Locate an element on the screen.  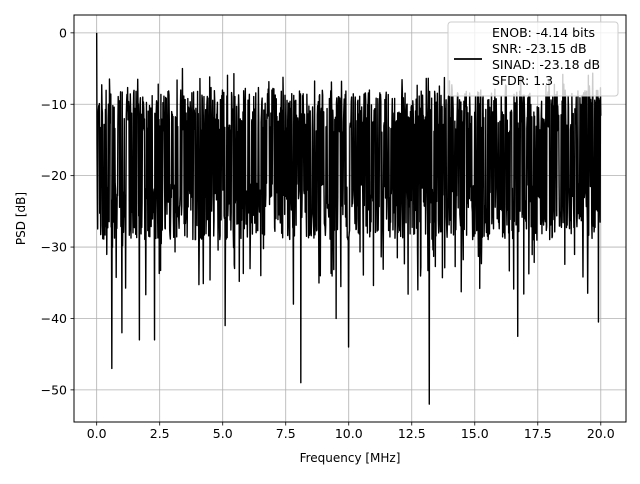
legend-snr: SNR: -23.15 dB is located at coordinates (539, 48).